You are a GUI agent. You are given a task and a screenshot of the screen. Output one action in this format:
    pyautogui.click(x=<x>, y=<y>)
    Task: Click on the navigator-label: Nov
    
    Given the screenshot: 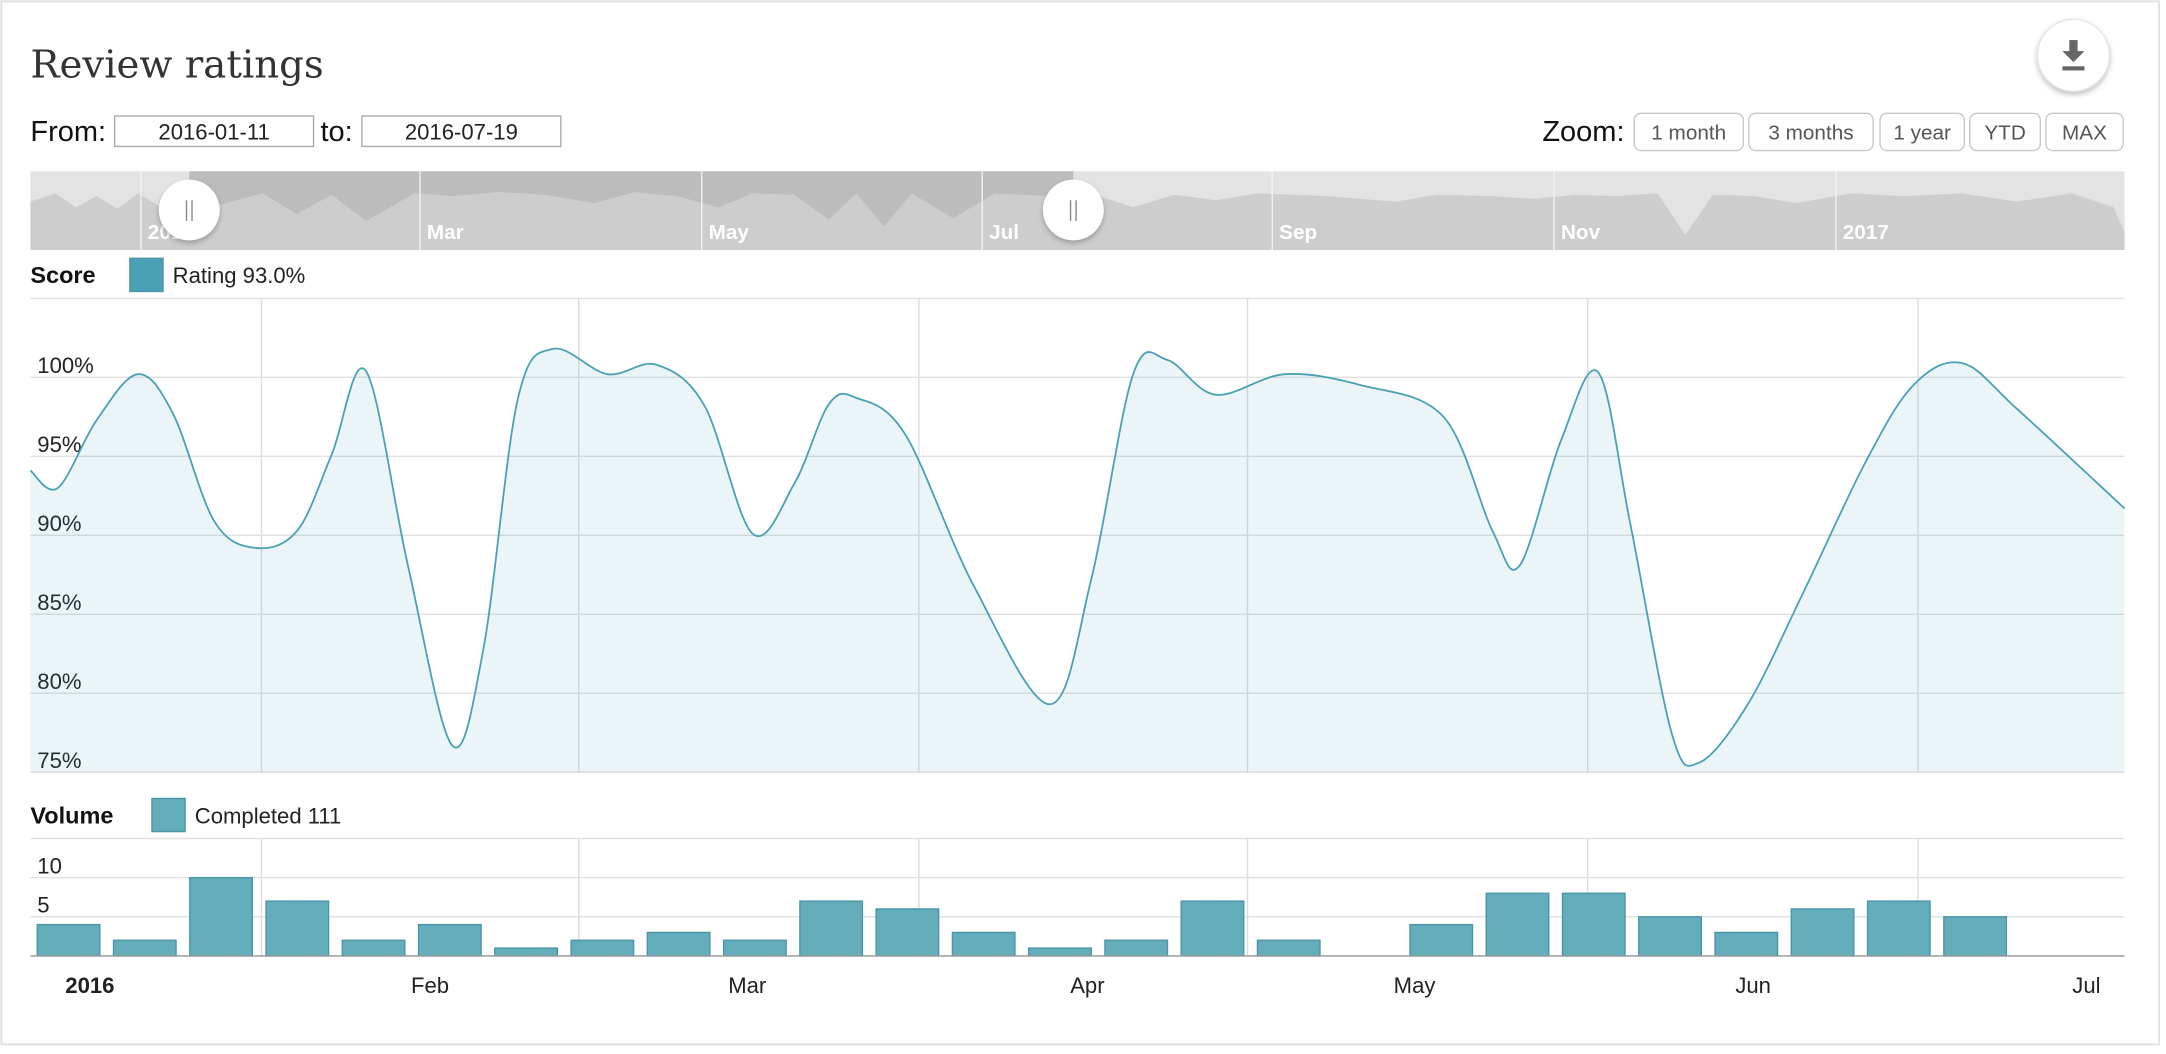 What is the action you would take?
    pyautogui.click(x=1581, y=232)
    